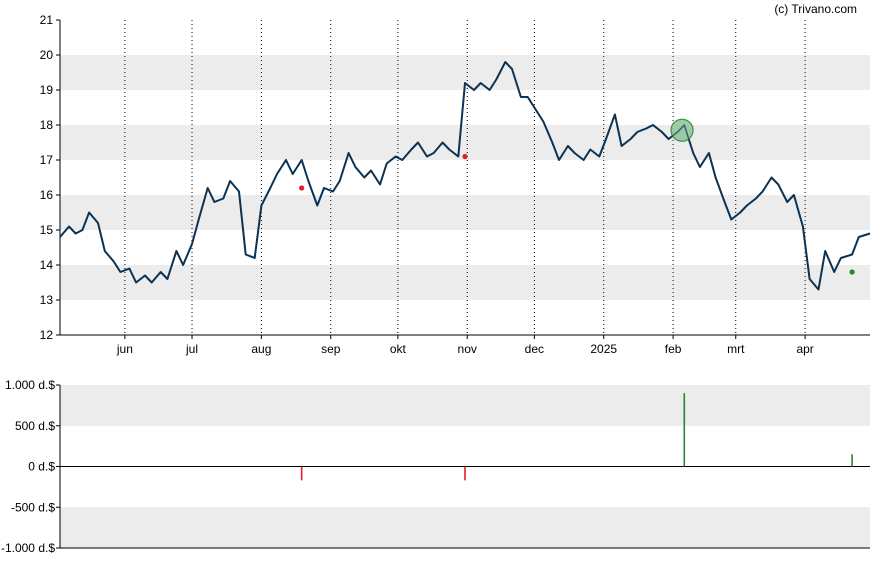  Describe the element at coordinates (603, 349) in the screenshot. I see `price-x-tick-label: 2025` at that location.